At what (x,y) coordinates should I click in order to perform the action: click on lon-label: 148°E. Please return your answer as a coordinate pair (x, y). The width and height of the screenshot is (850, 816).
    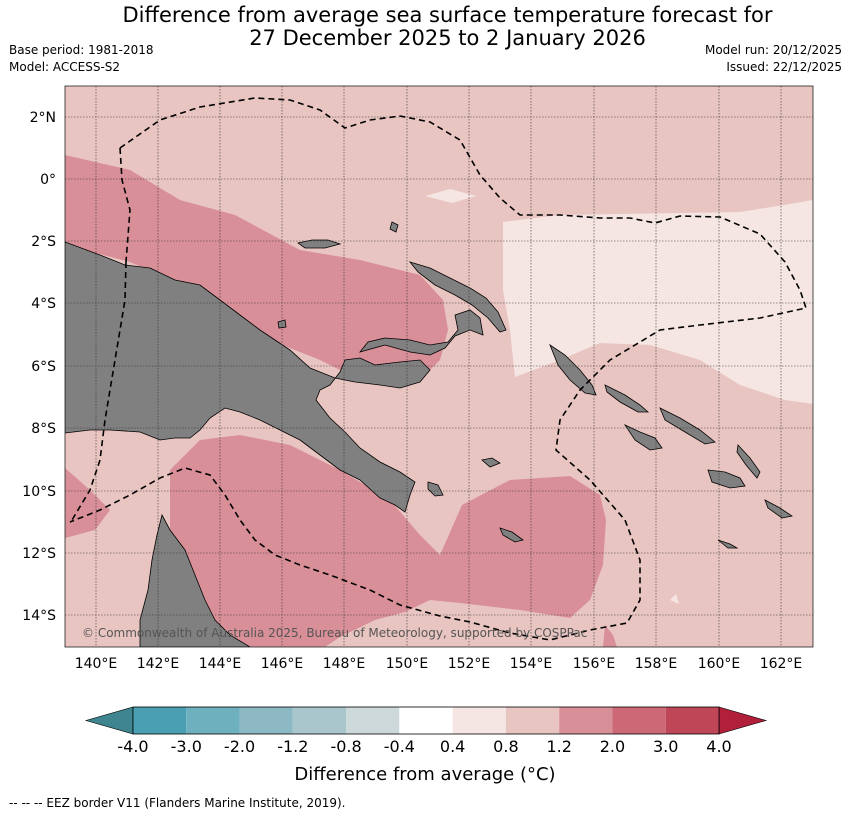
    Looking at the image, I should click on (344, 664).